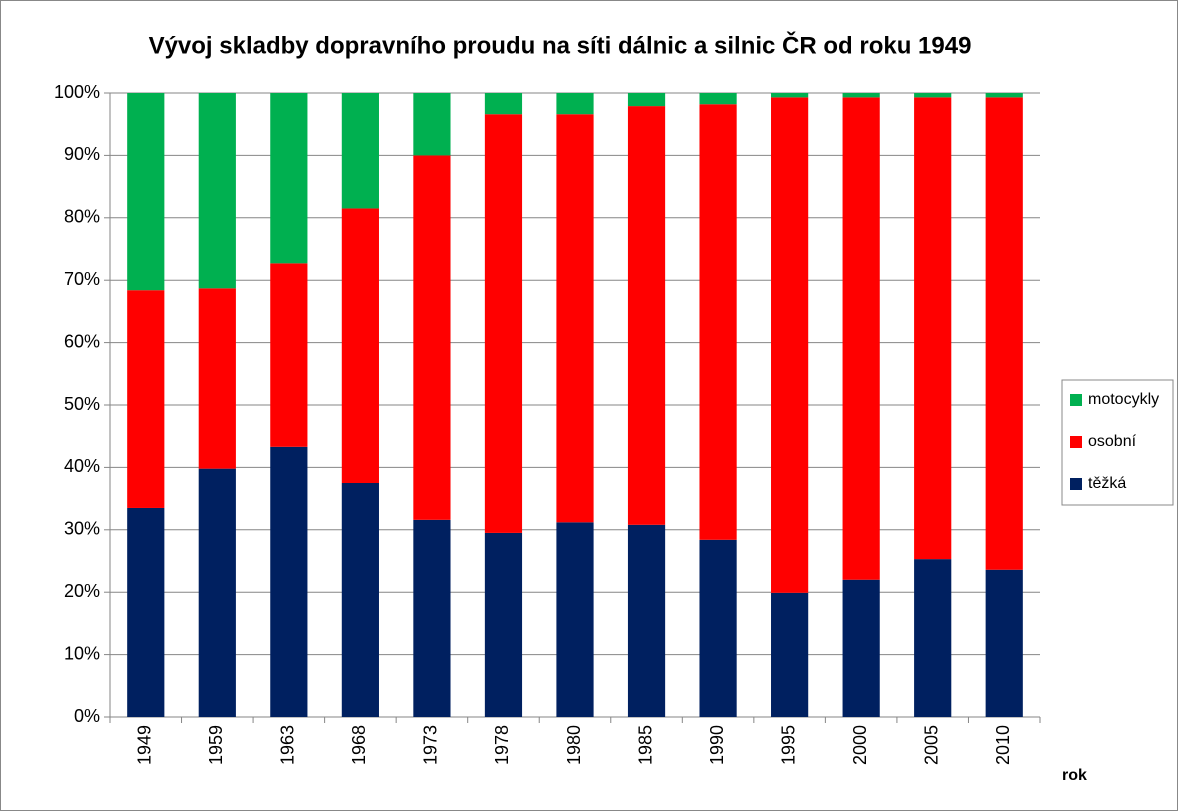 The width and height of the screenshot is (1178, 811). What do you see at coordinates (82, 404) in the screenshot?
I see `y-tick-label: 50%` at bounding box center [82, 404].